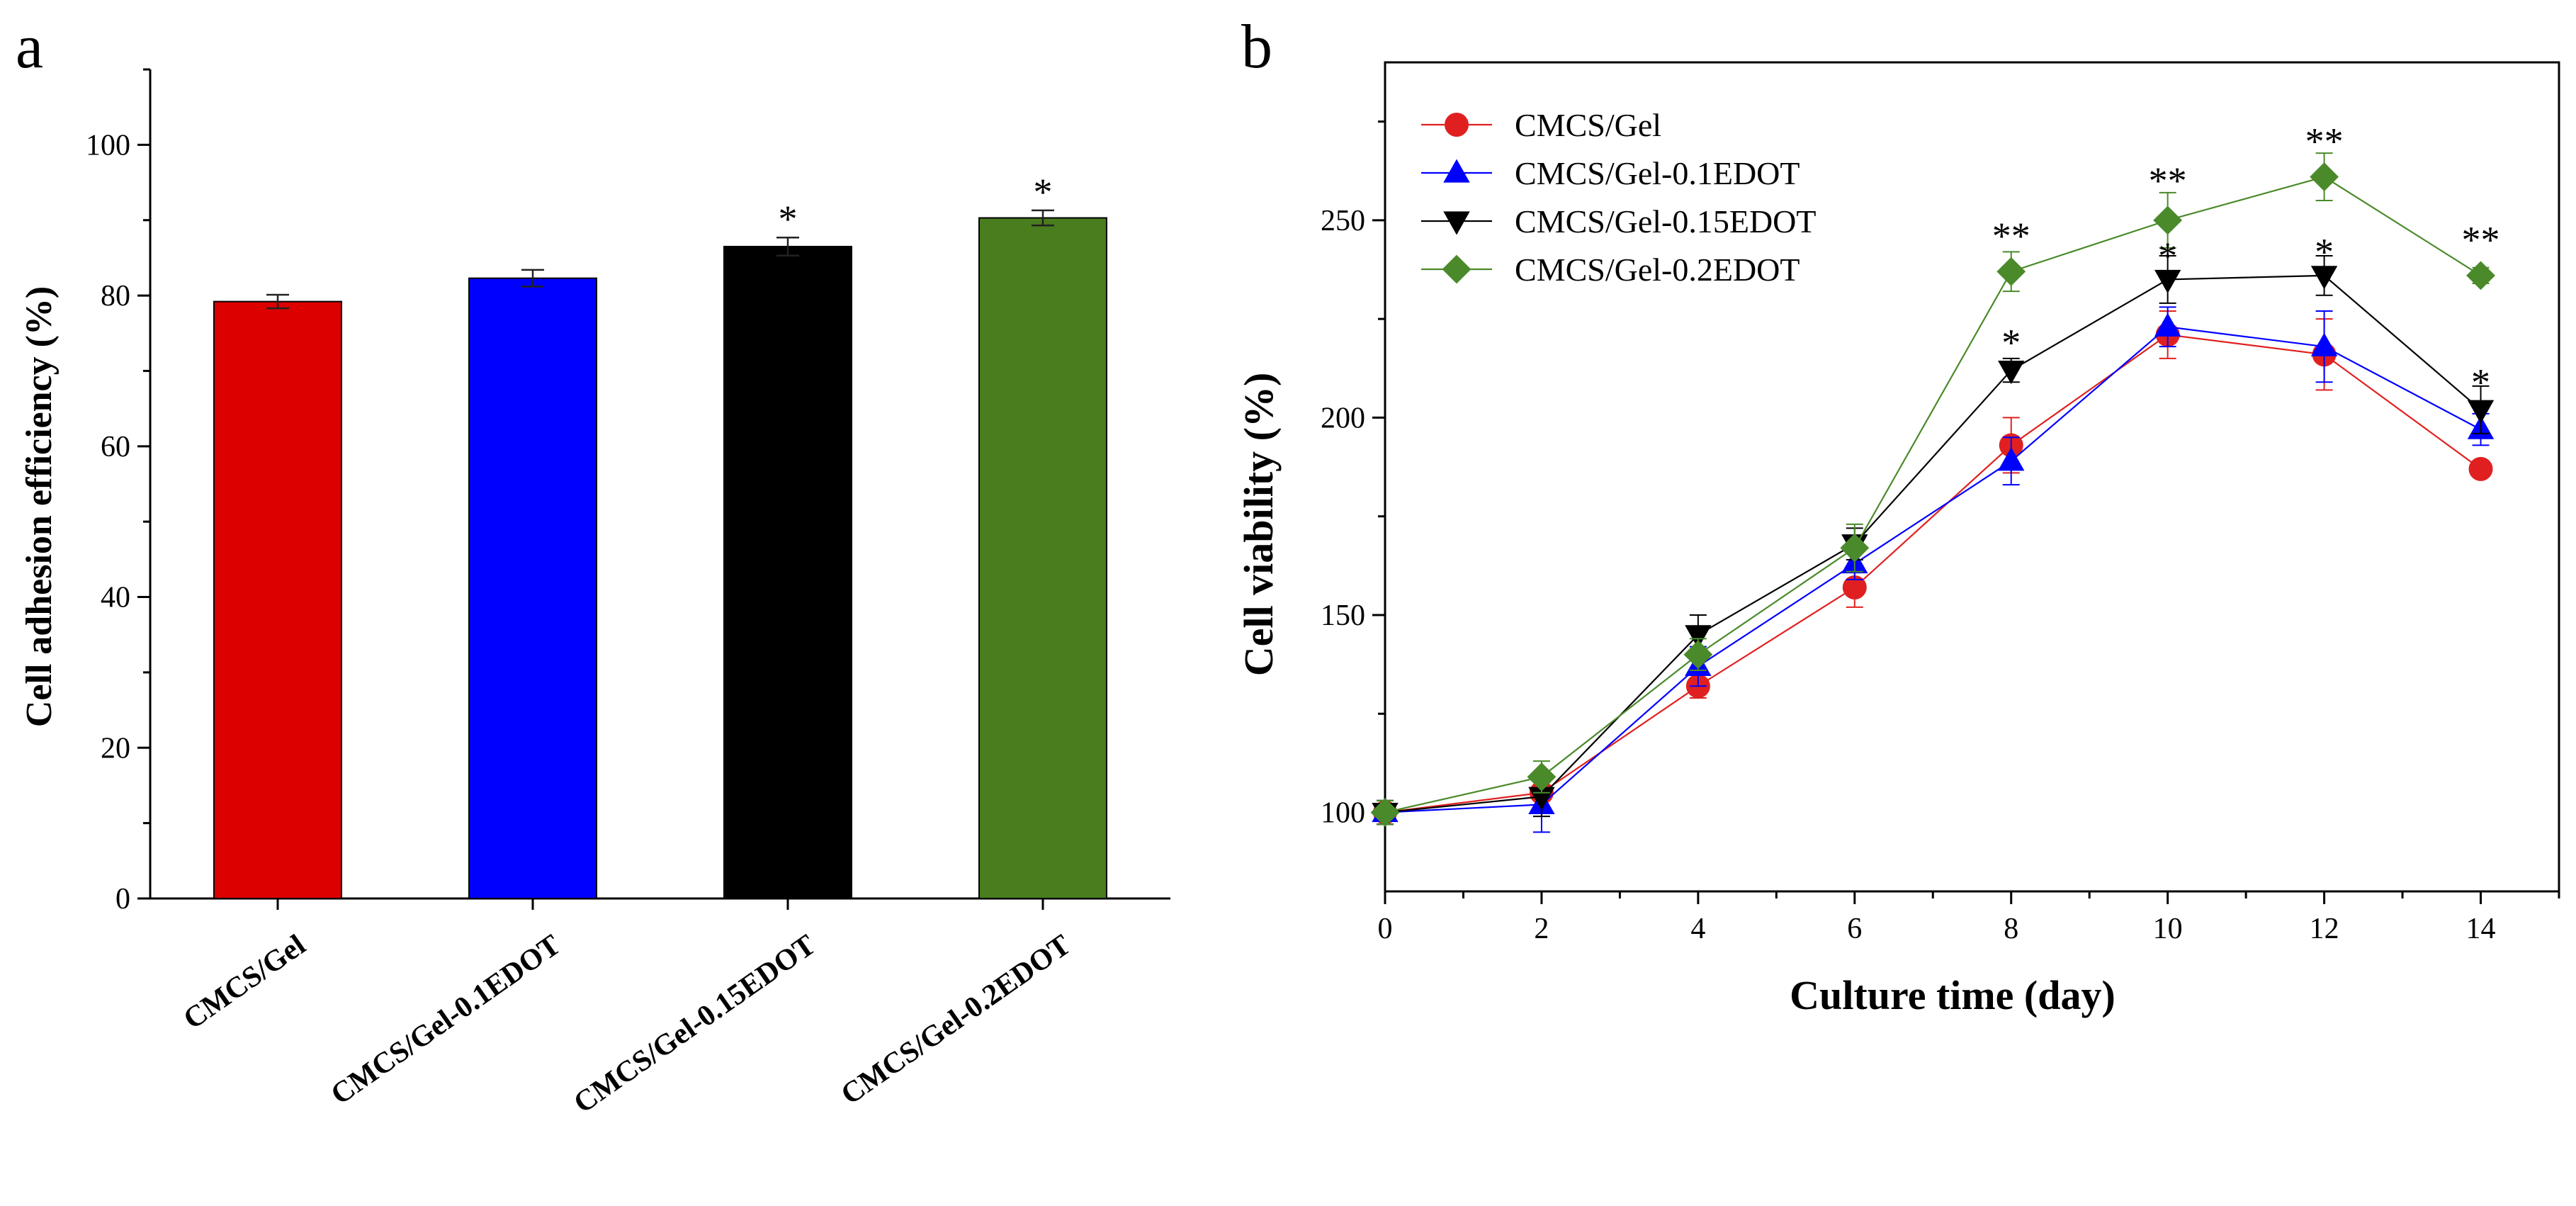 The height and width of the screenshot is (1206, 2576). Describe the element at coordinates (108, 145) in the screenshot. I see `panel-a-y-tick-label: 100` at that location.